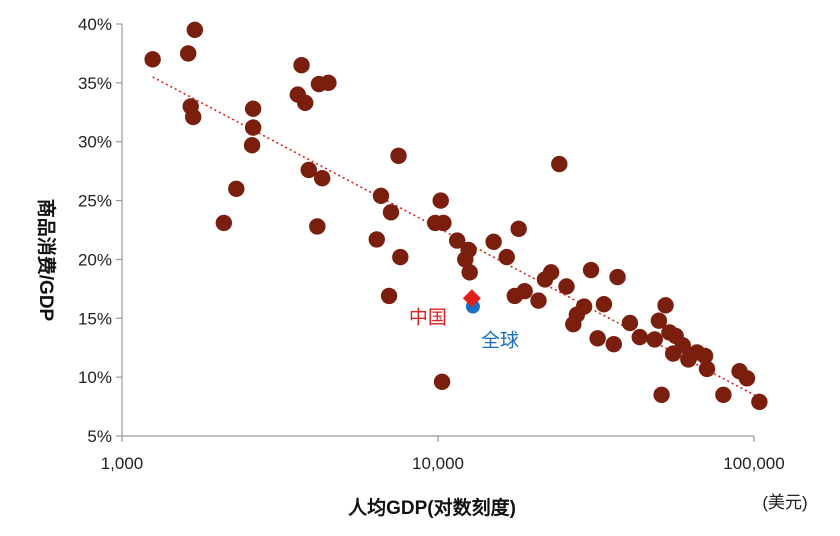 Image resolution: width=840 pixels, height=536 pixels. Describe the element at coordinates (122, 463) in the screenshot. I see `x-tick-label: 1,000` at that location.